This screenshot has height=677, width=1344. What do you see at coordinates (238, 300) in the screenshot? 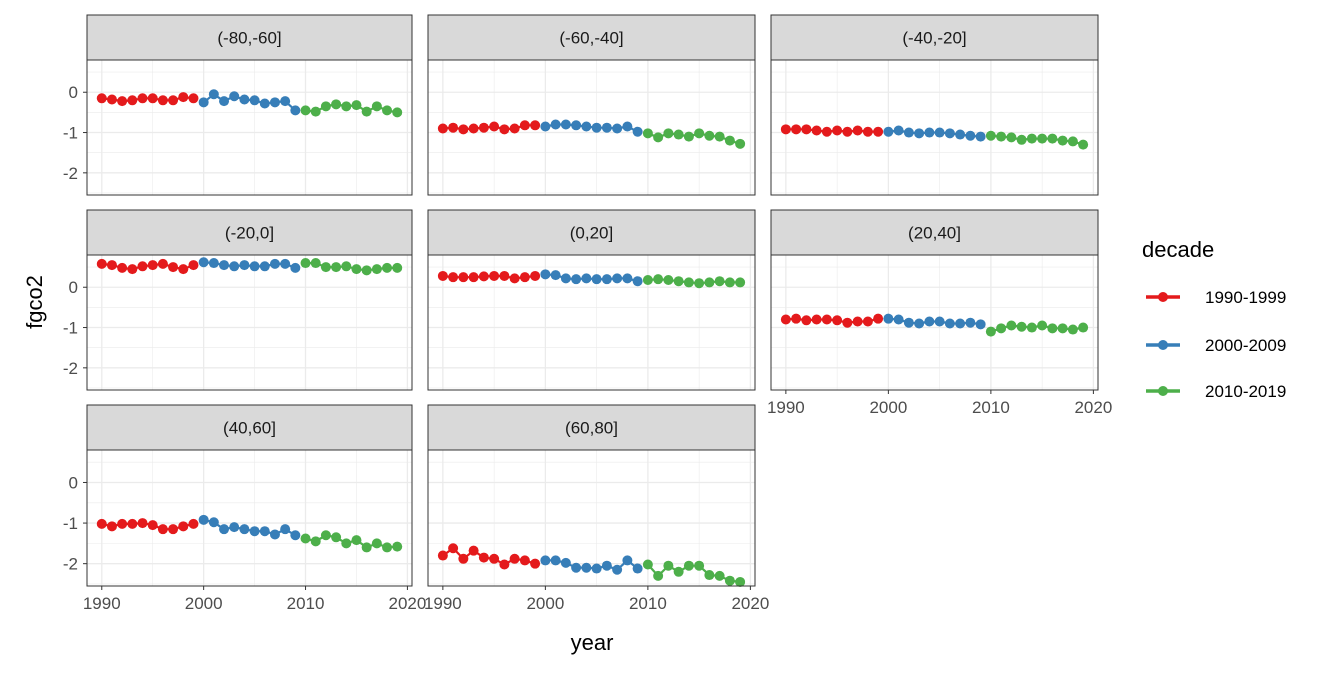
I see `facet-panel: (-20,0] 0 -1 -2` at bounding box center [238, 300].